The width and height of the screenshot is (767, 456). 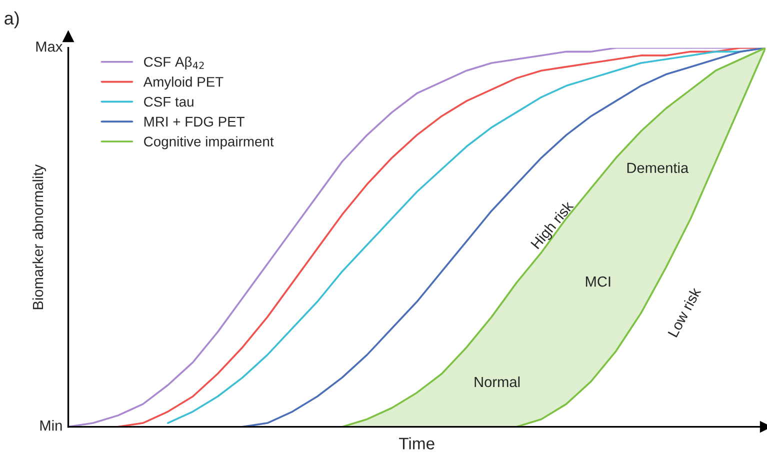 I want to click on annotation: MCI, so click(x=598, y=281).